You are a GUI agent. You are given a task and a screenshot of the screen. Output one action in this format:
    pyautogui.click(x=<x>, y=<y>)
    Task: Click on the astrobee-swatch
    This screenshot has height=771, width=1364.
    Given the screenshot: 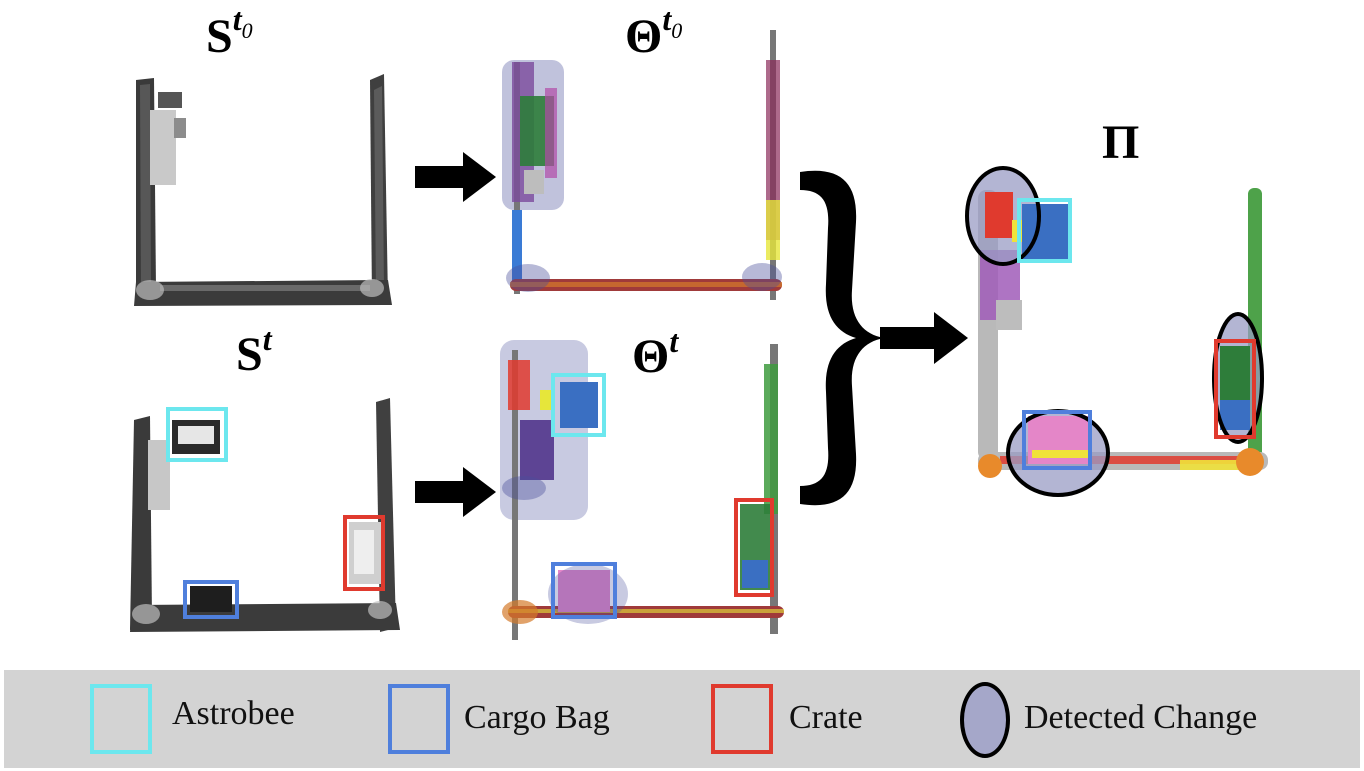 What is the action you would take?
    pyautogui.click(x=121, y=719)
    